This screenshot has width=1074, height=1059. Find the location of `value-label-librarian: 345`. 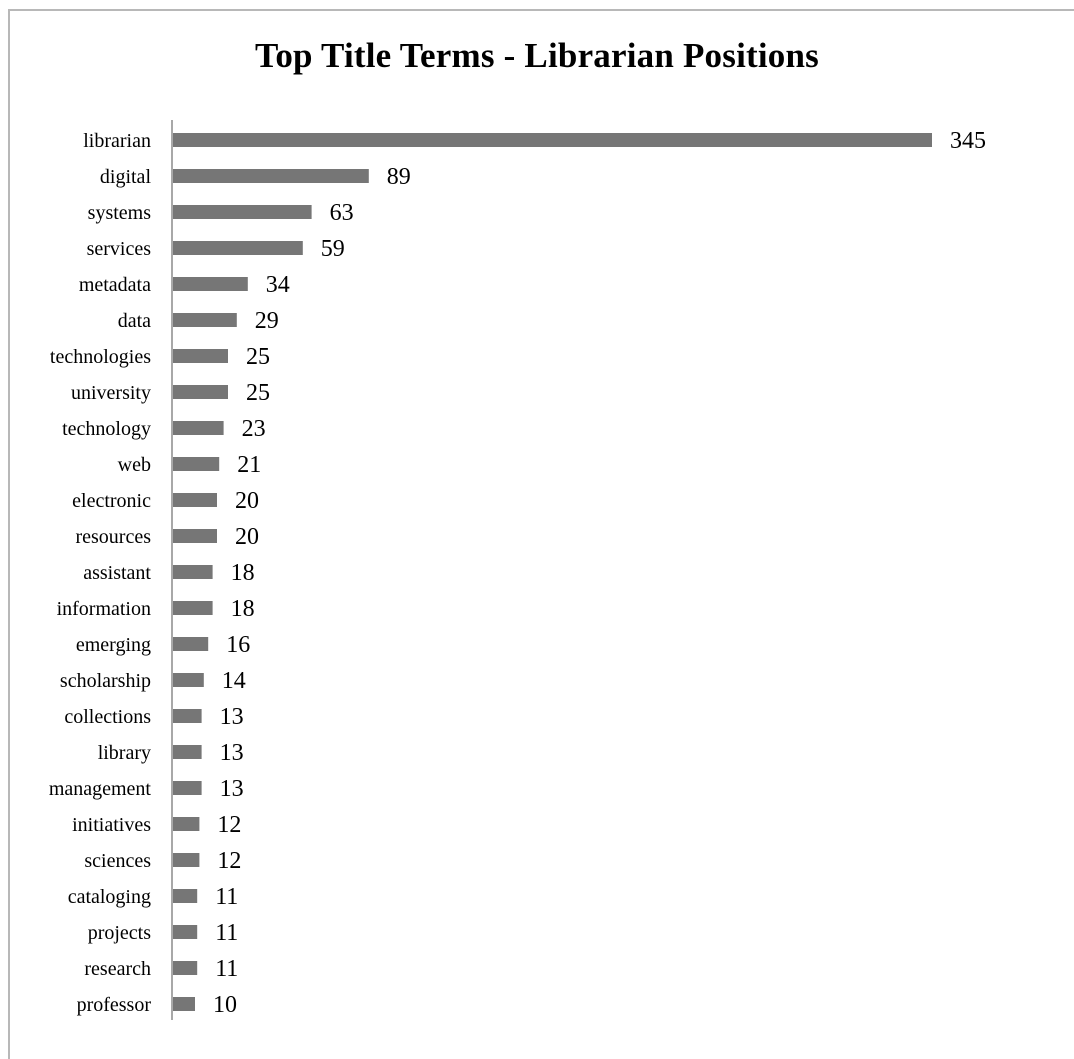

value-label-librarian: 345 is located at coordinates (968, 141).